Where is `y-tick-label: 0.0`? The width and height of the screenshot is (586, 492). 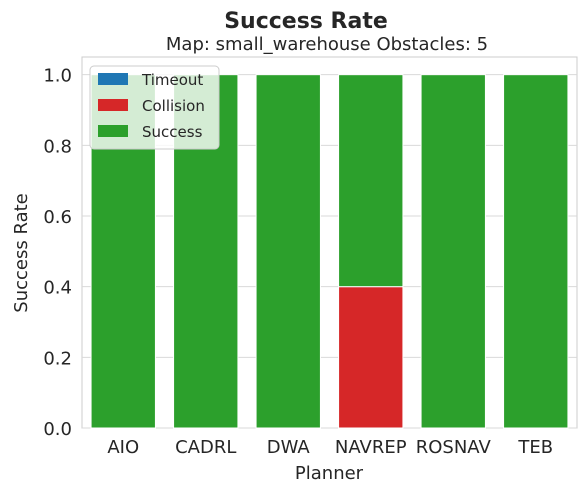
y-tick-label: 0.0 is located at coordinates (57, 429).